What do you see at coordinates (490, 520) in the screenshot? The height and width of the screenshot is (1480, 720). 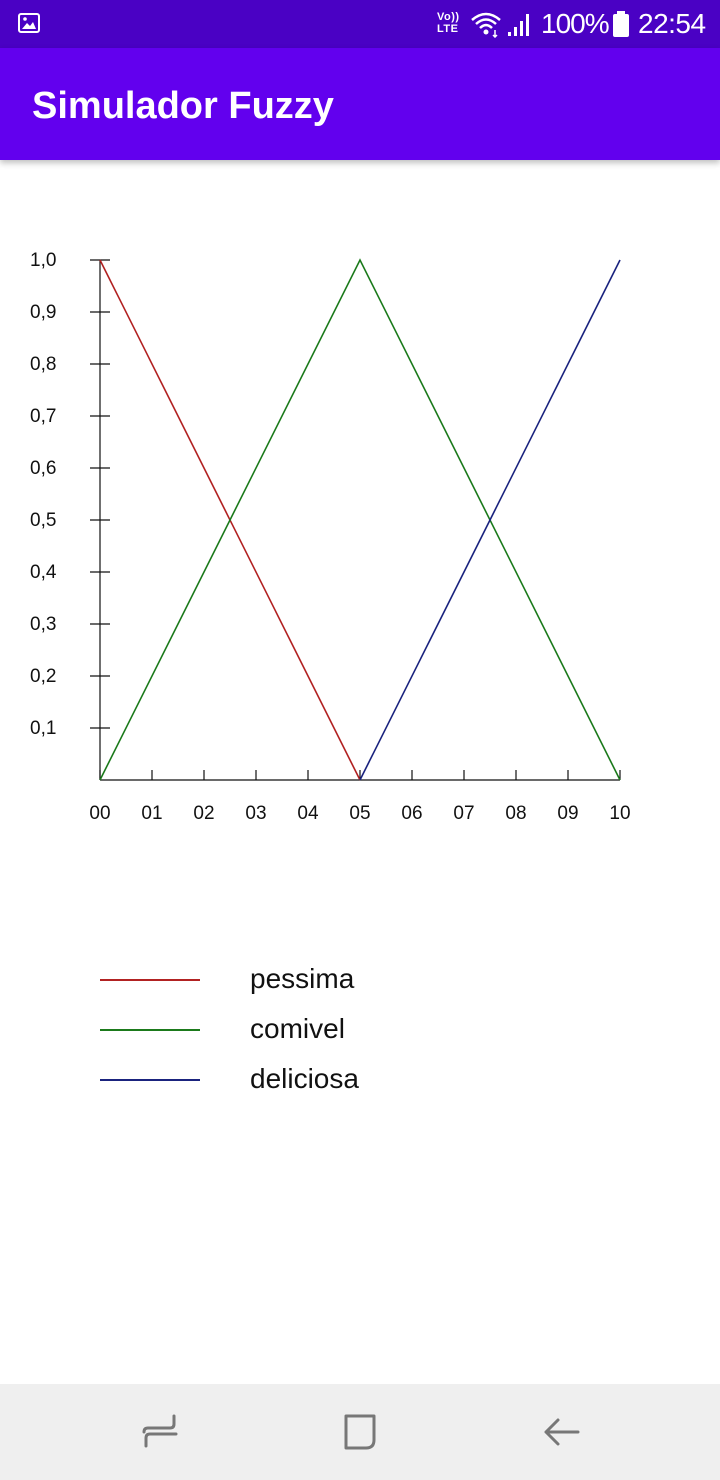 I see `series-line-deliciosa` at bounding box center [490, 520].